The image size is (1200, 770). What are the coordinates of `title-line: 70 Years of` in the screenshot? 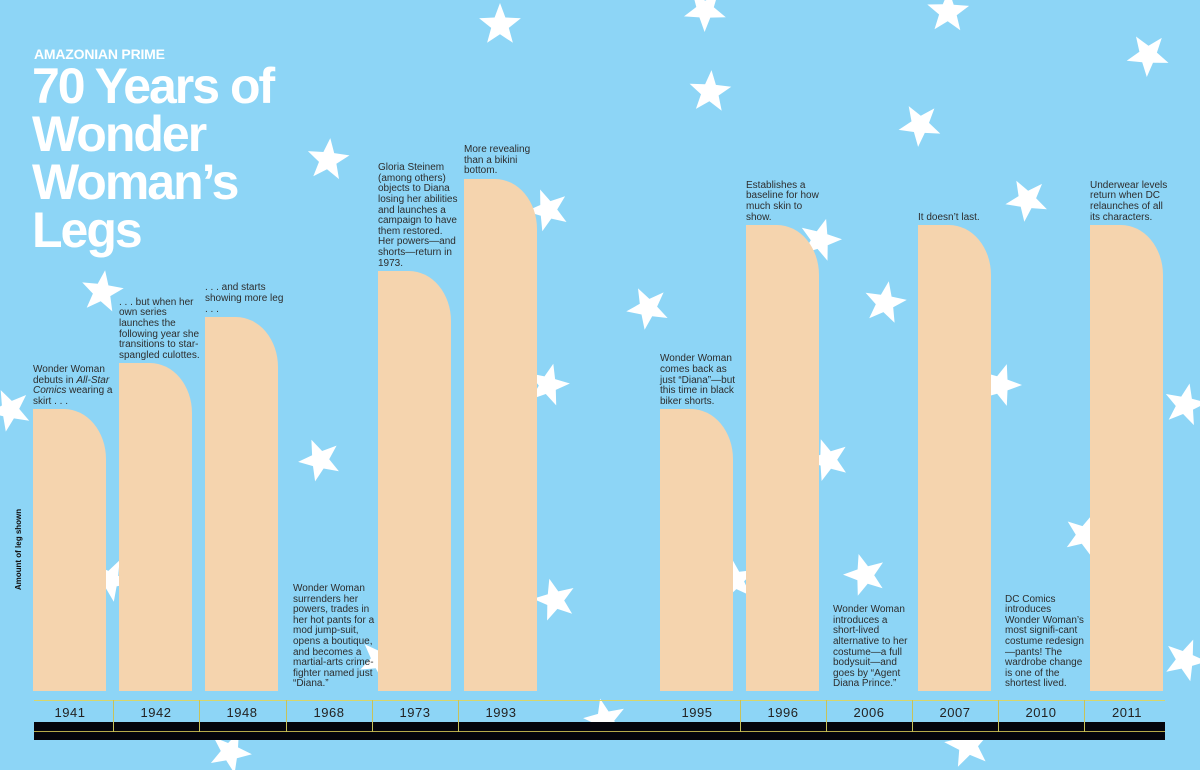 It's located at (153, 86).